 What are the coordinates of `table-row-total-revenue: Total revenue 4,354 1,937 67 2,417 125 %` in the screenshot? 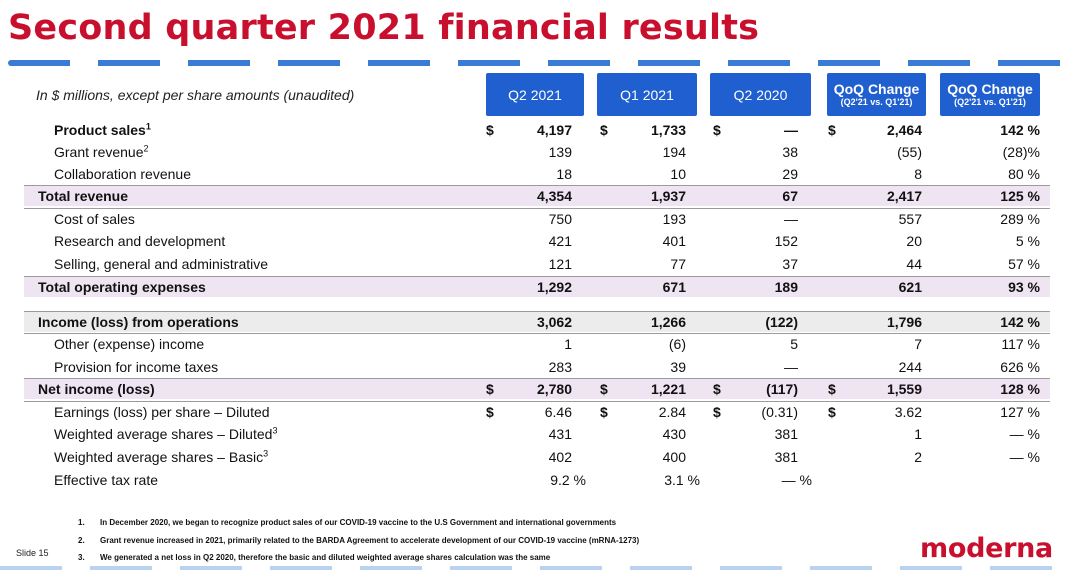 It's located at (540, 196).